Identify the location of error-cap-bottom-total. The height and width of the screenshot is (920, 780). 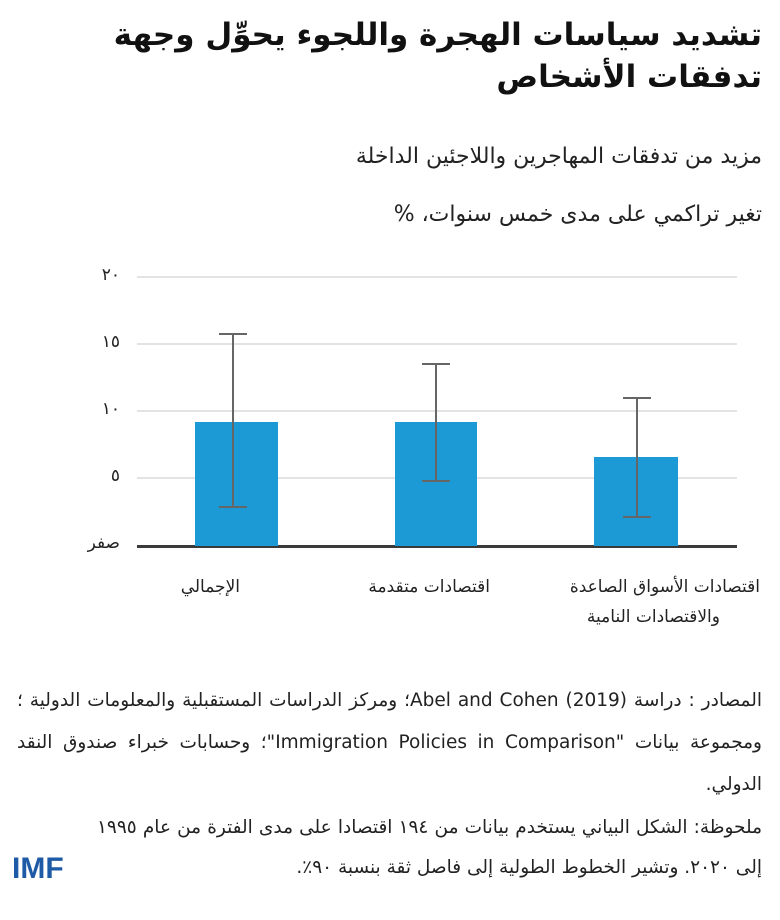
(233, 507).